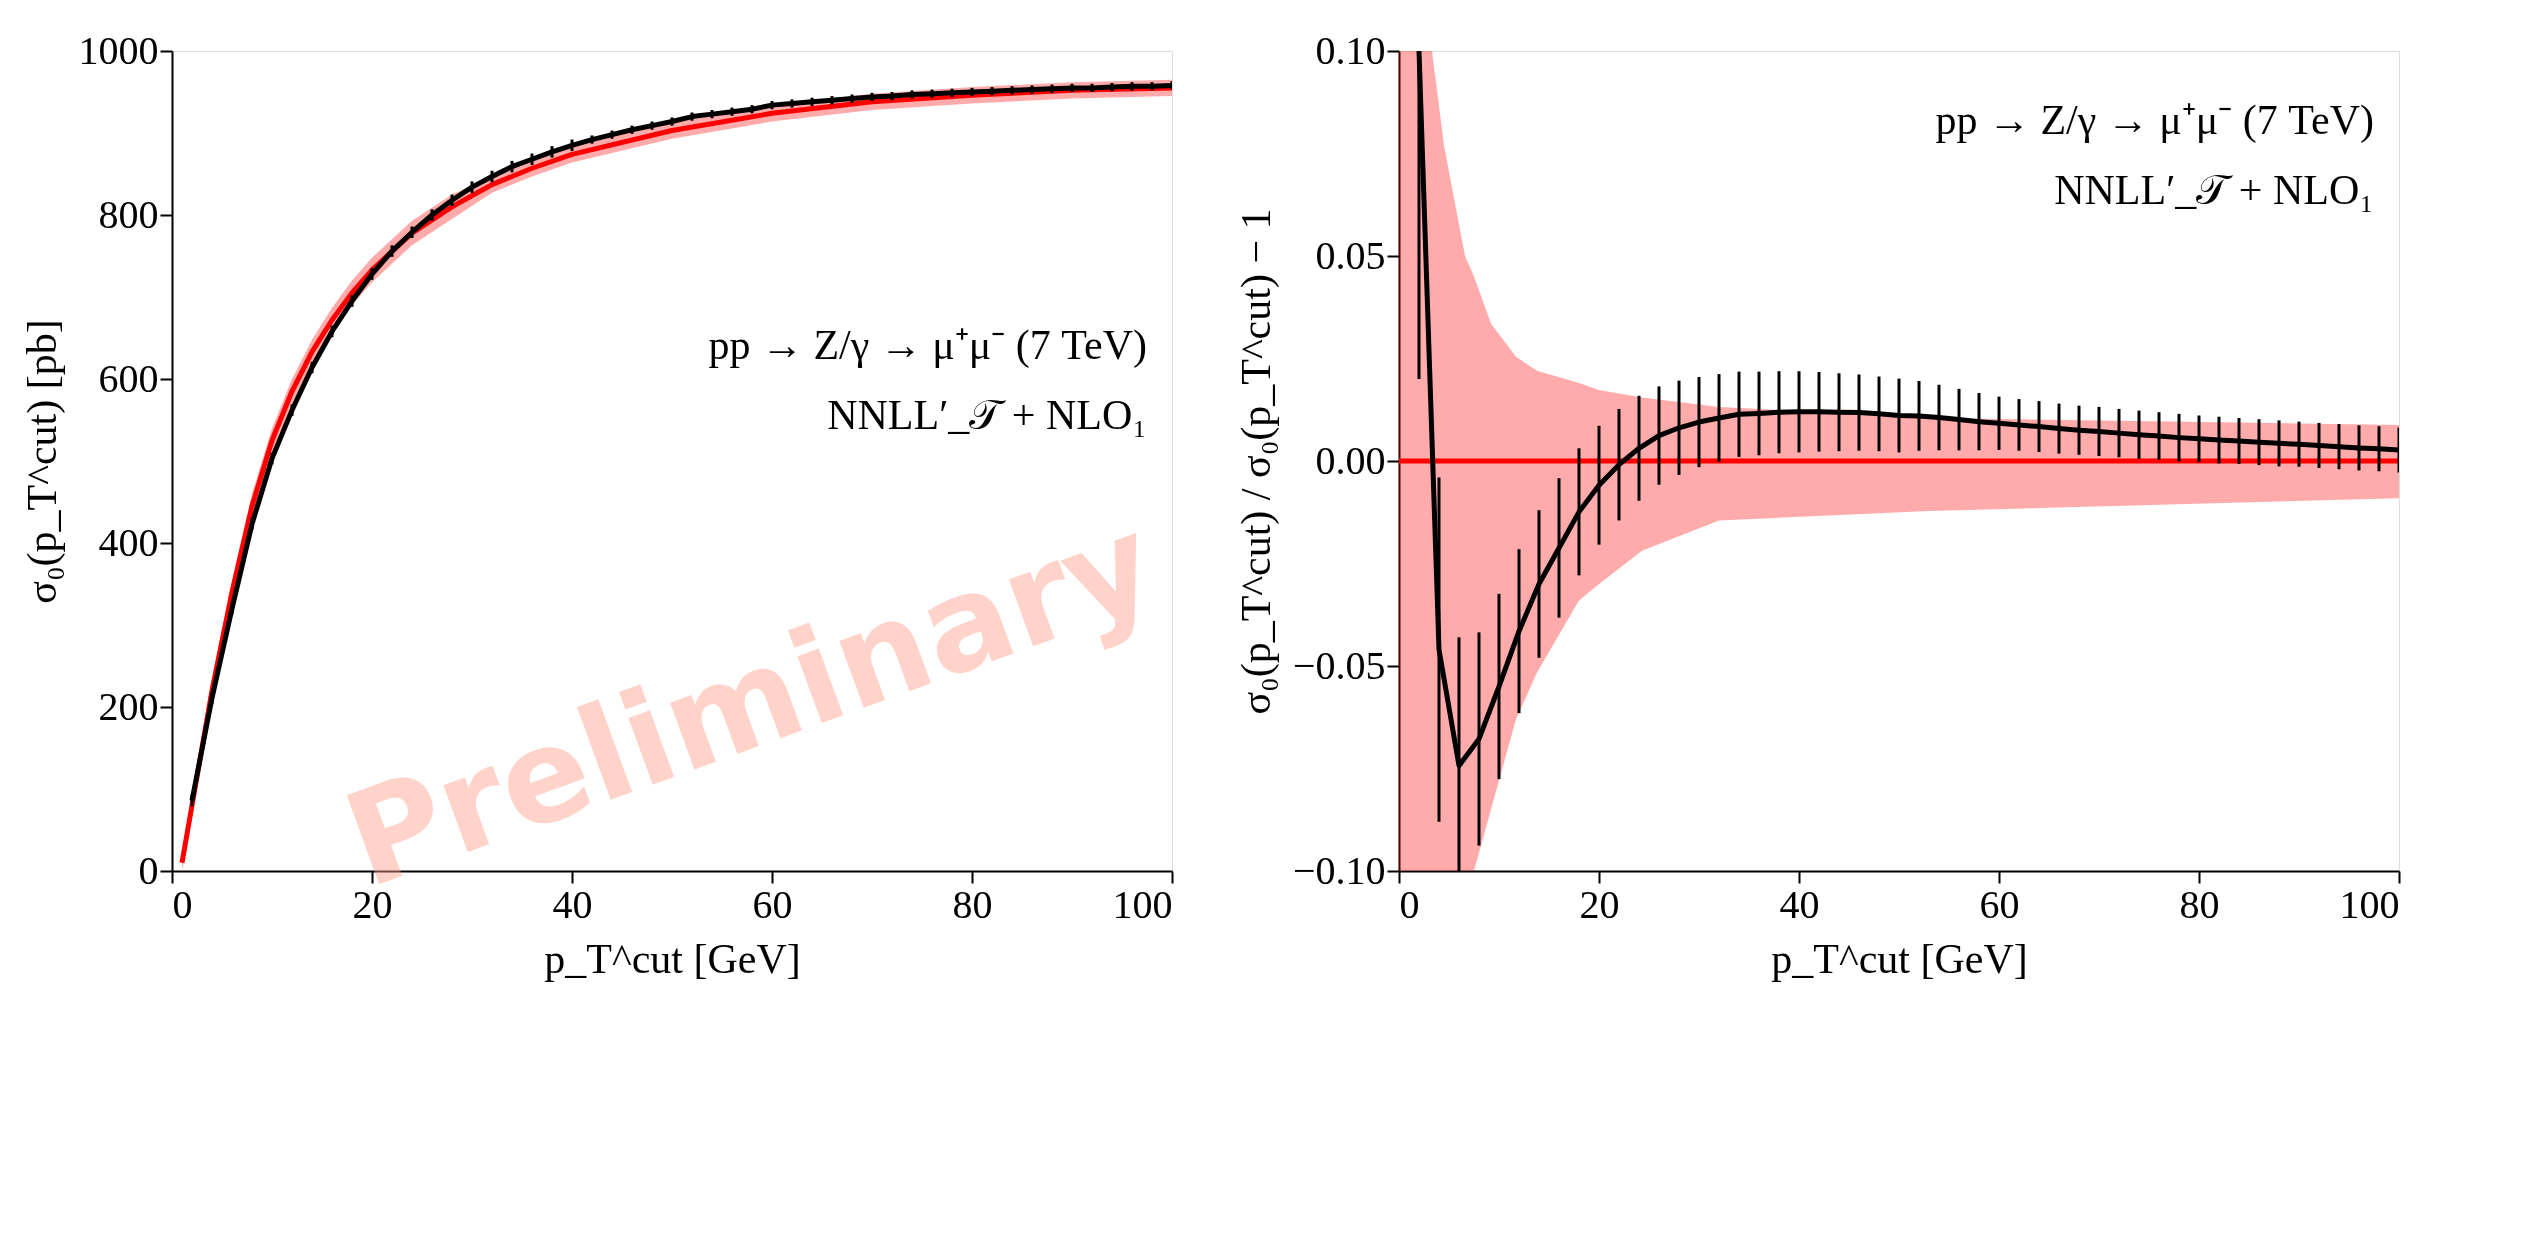  Describe the element at coordinates (128, 214) in the screenshot. I see `y-tick-label: 800` at that location.